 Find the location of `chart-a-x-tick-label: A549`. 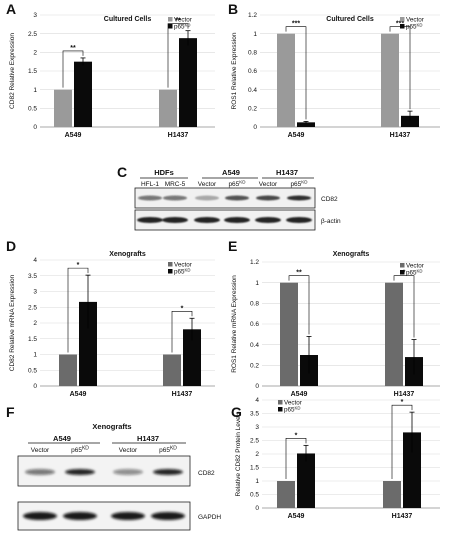

chart-a-x-tick-label: A549 is located at coordinates (73, 135).